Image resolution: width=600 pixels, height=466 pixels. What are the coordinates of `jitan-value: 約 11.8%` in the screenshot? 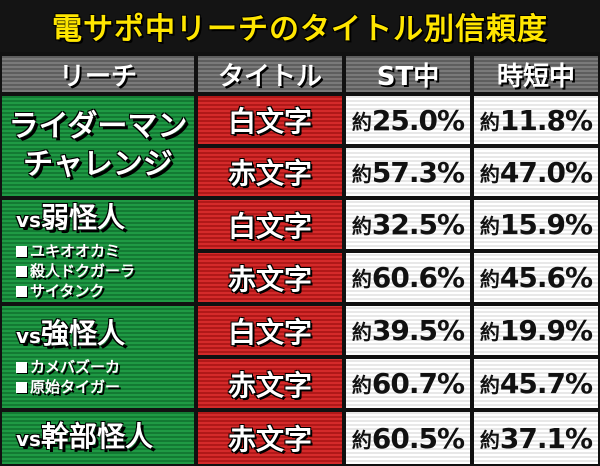 It's located at (536, 120).